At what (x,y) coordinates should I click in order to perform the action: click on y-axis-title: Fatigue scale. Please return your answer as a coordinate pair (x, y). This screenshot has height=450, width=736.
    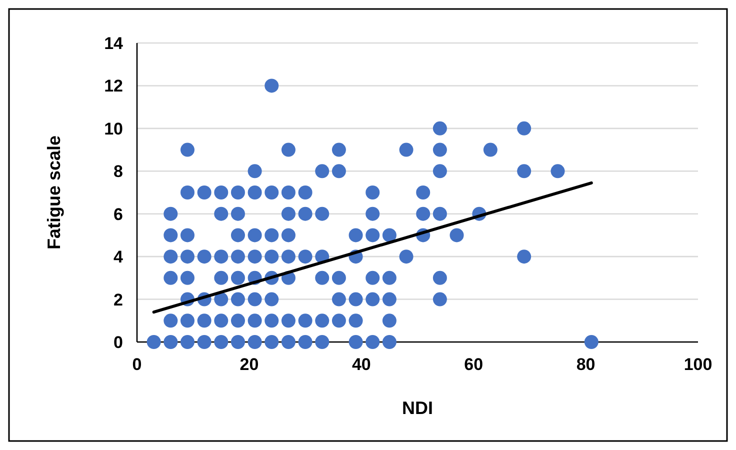
    Looking at the image, I should click on (54, 192).